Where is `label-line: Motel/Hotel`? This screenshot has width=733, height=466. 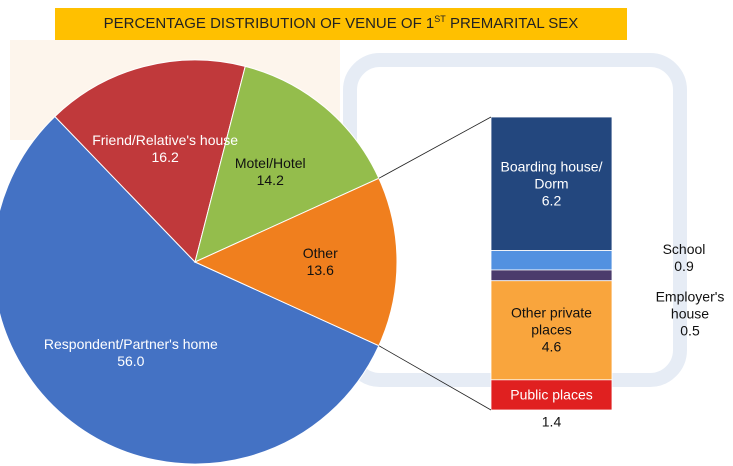
label-line: Motel/Hotel is located at coordinates (270, 163).